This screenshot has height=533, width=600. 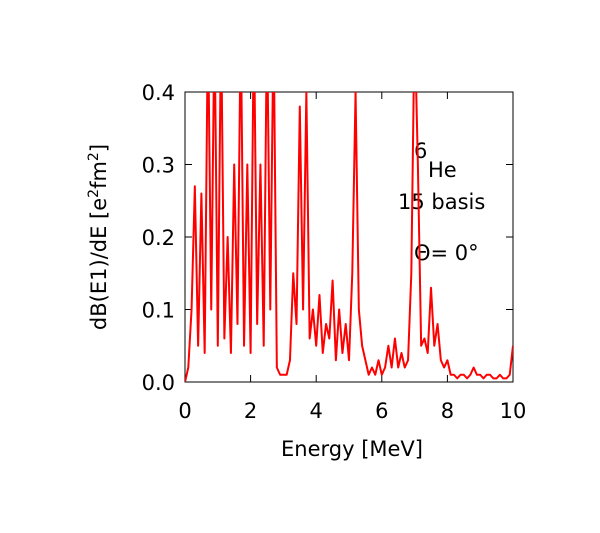 What do you see at coordinates (250, 411) in the screenshot?
I see `x-tick-label: 2` at bounding box center [250, 411].